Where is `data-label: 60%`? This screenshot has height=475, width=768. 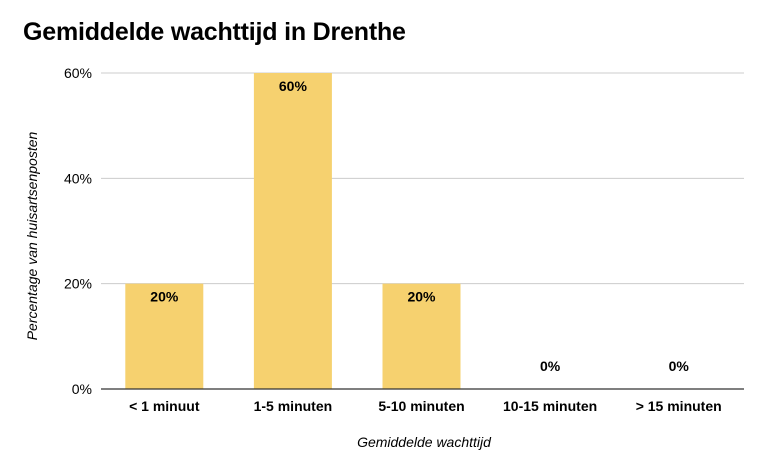 data-label: 60% is located at coordinates (293, 86).